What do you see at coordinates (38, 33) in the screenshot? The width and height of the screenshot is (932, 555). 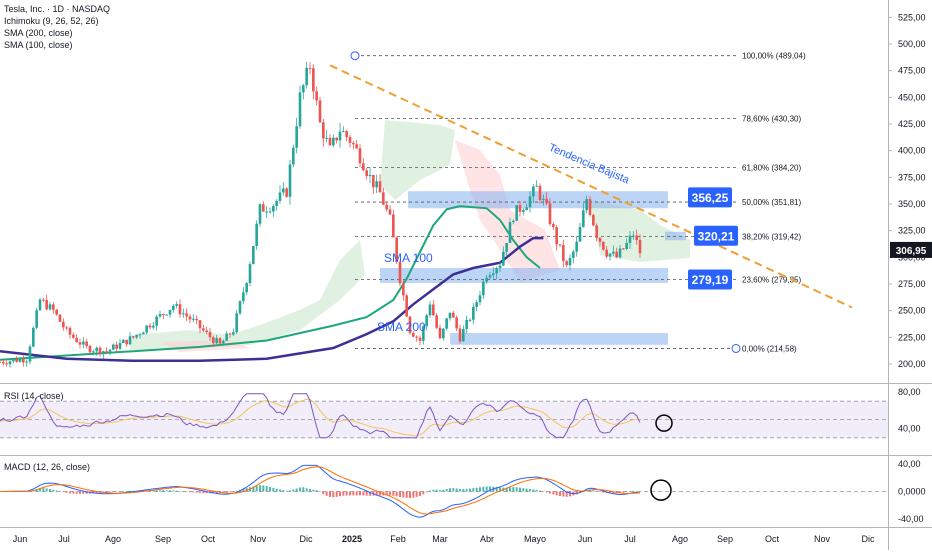 I see `legend-sma200: SMA (200, close)` at bounding box center [38, 33].